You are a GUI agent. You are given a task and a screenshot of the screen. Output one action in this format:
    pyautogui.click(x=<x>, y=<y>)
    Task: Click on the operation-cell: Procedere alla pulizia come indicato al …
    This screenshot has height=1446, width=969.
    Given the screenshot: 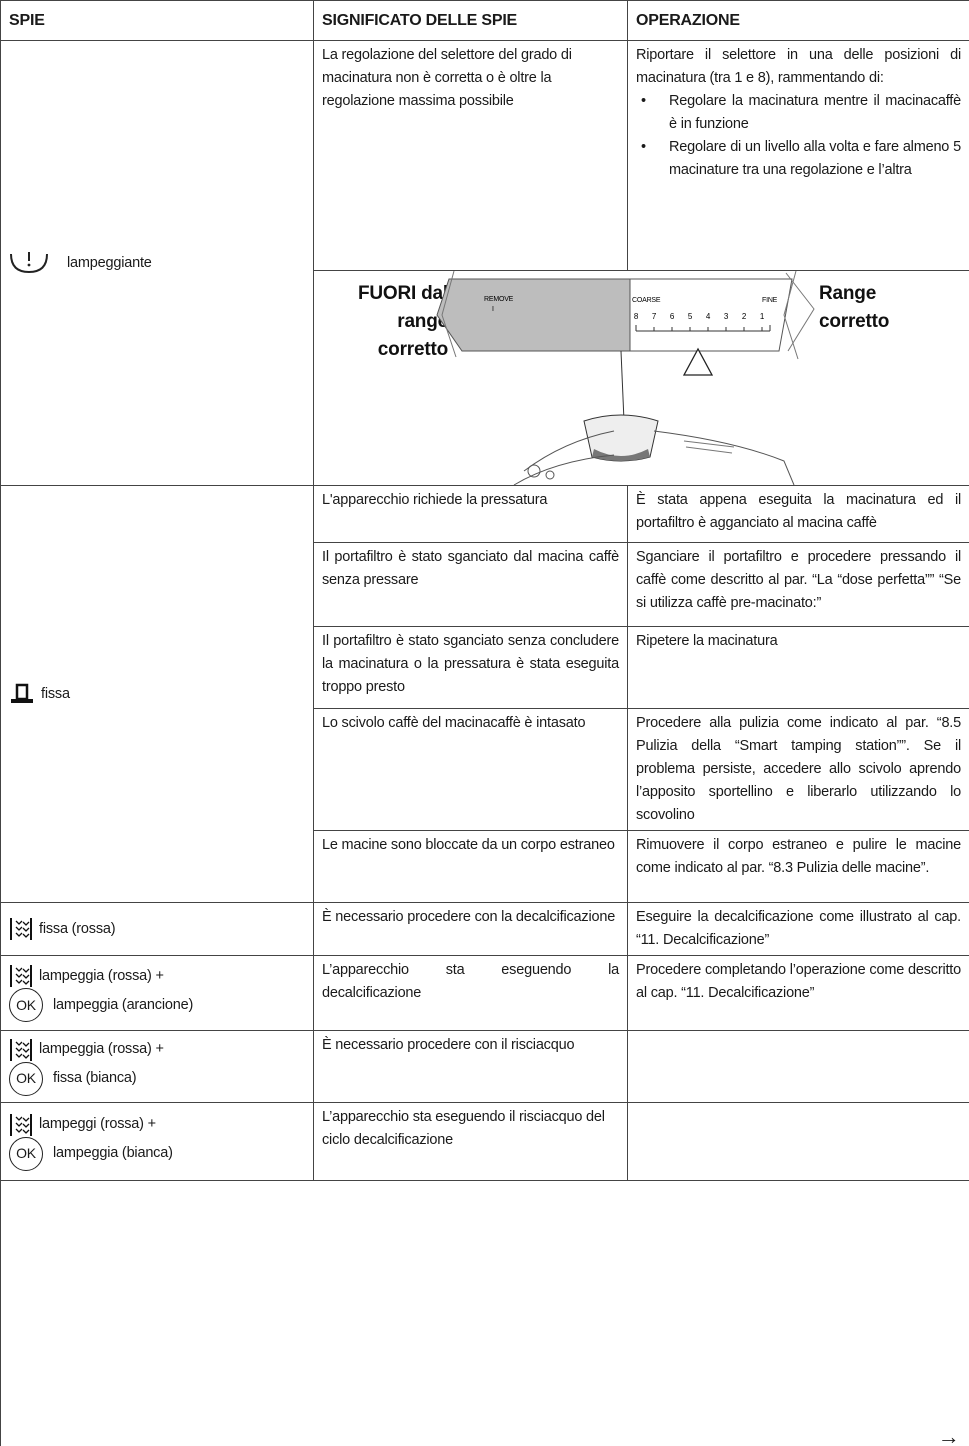 What is the action you would take?
    pyautogui.click(x=798, y=769)
    